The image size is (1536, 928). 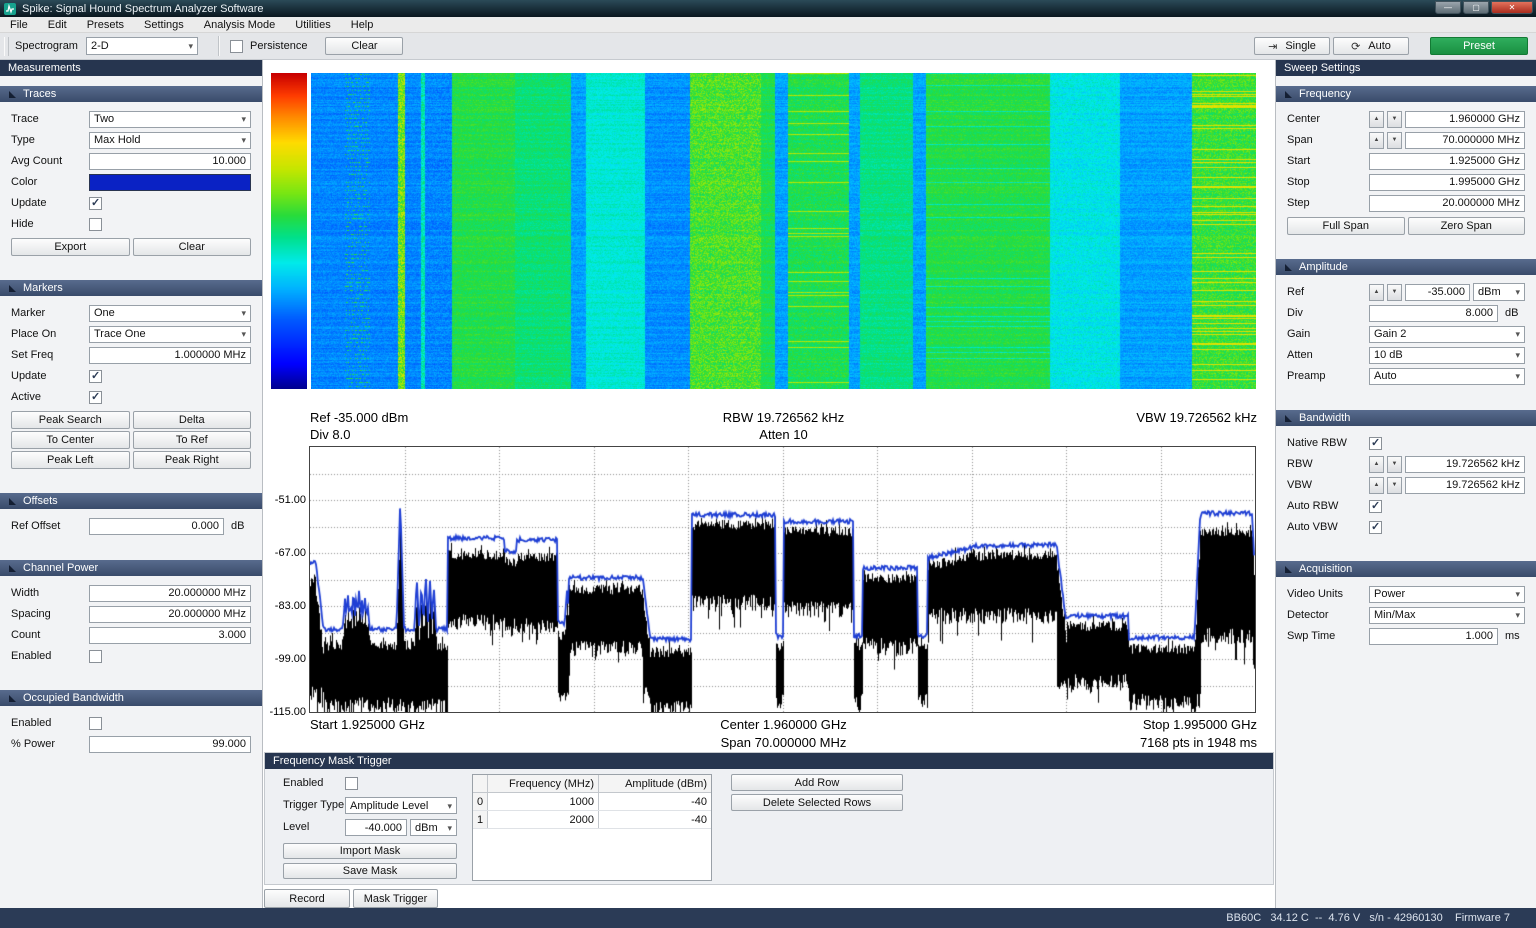 What do you see at coordinates (1394, 140) in the screenshot?
I see `span-step-down-button: ▼` at bounding box center [1394, 140].